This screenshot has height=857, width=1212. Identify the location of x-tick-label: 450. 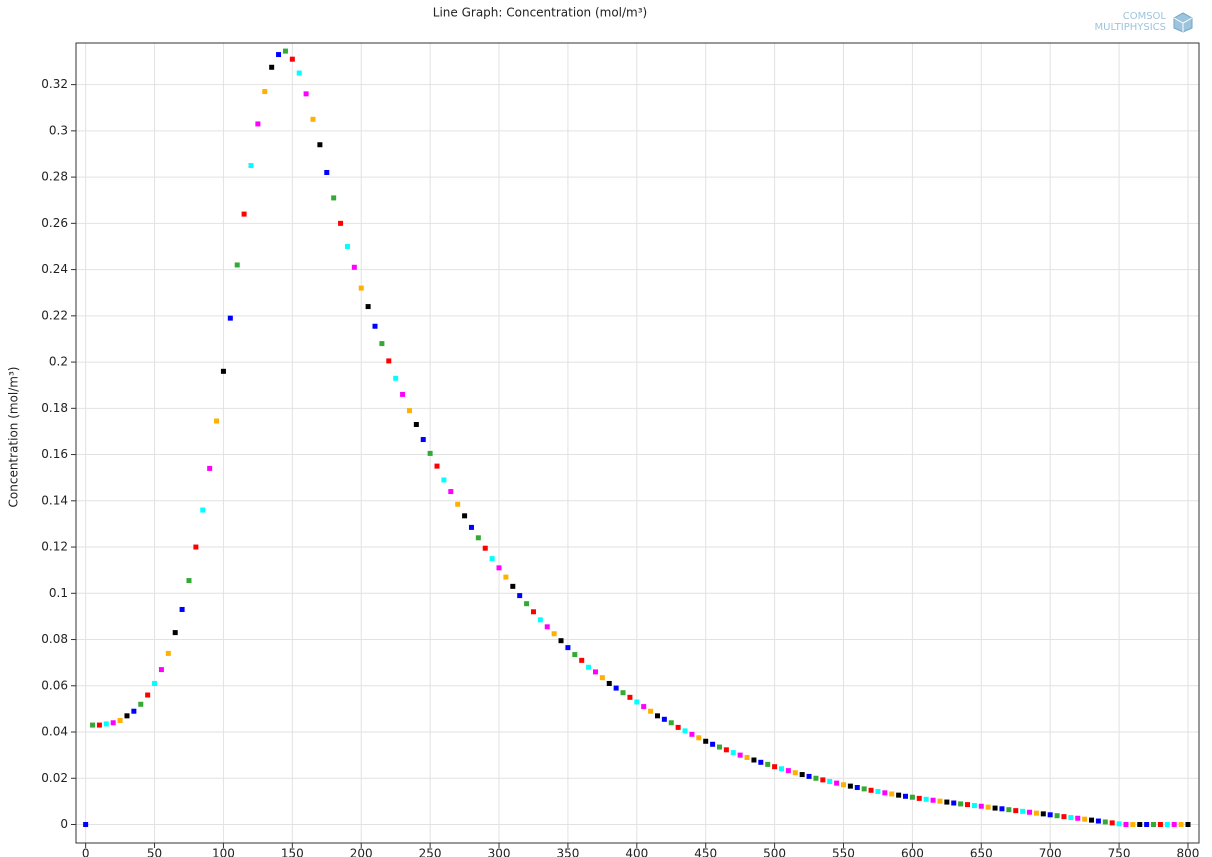
(705, 852).